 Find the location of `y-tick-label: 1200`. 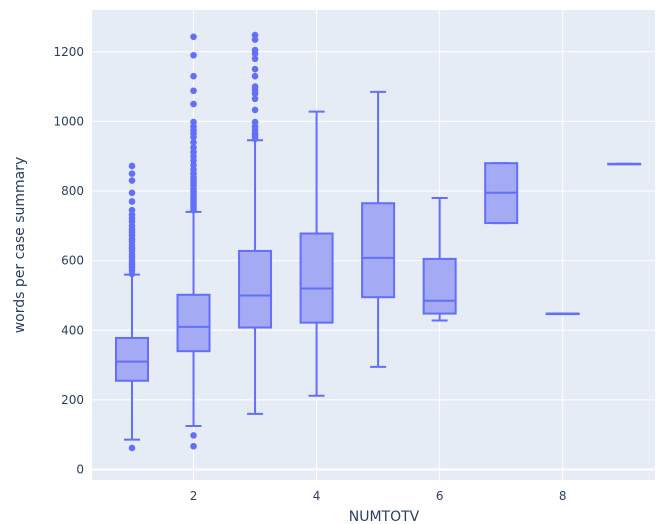

y-tick-label: 1200 is located at coordinates (68, 52).